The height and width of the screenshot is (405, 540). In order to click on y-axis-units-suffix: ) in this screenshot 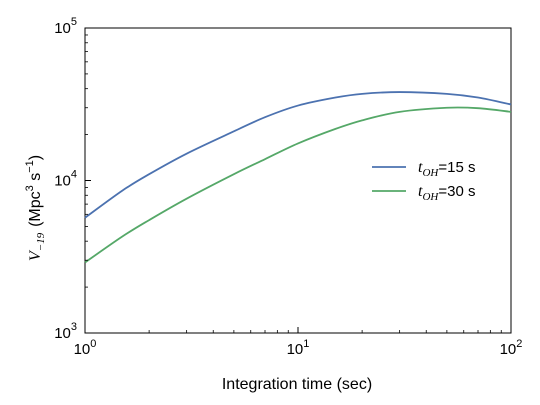, I will do `click(35, 157)`.